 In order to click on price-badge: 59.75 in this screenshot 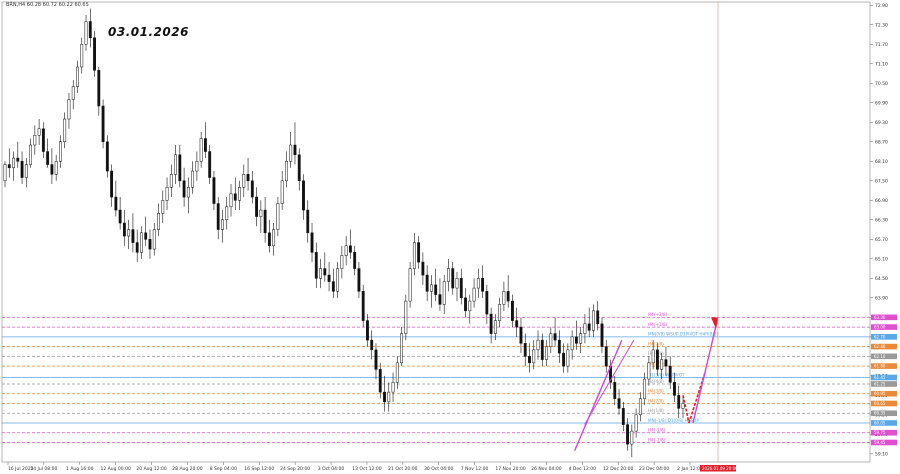, I will do `click(884, 432)`.